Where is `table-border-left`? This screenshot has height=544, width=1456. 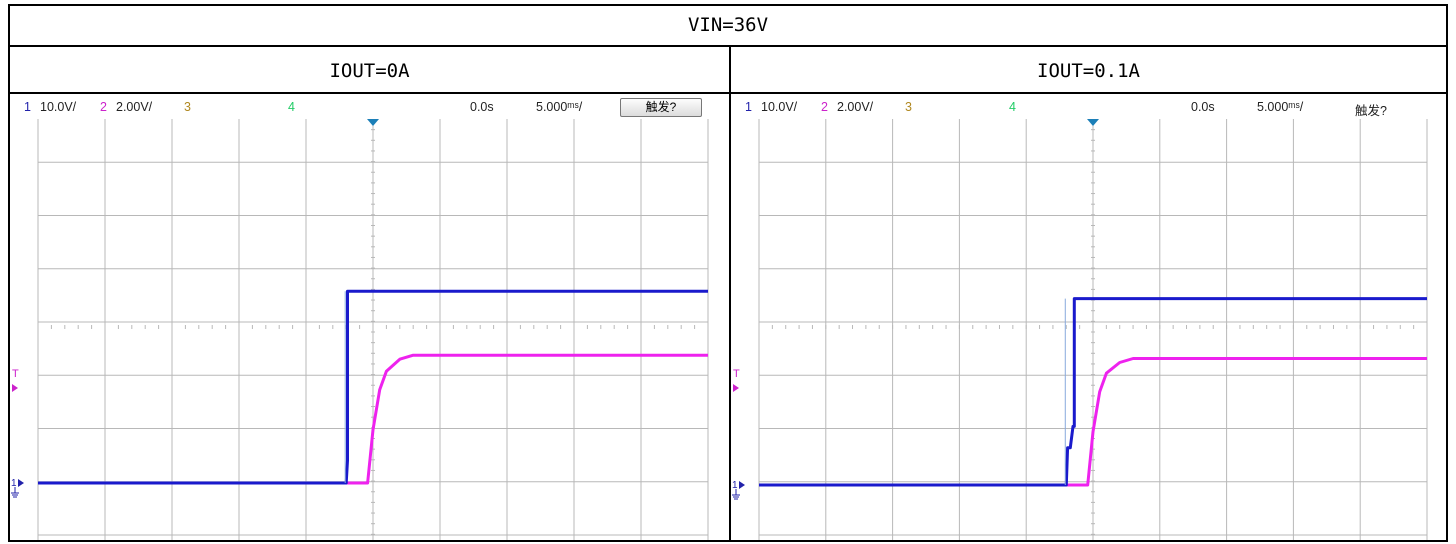 table-border-left is located at coordinates (9, 273).